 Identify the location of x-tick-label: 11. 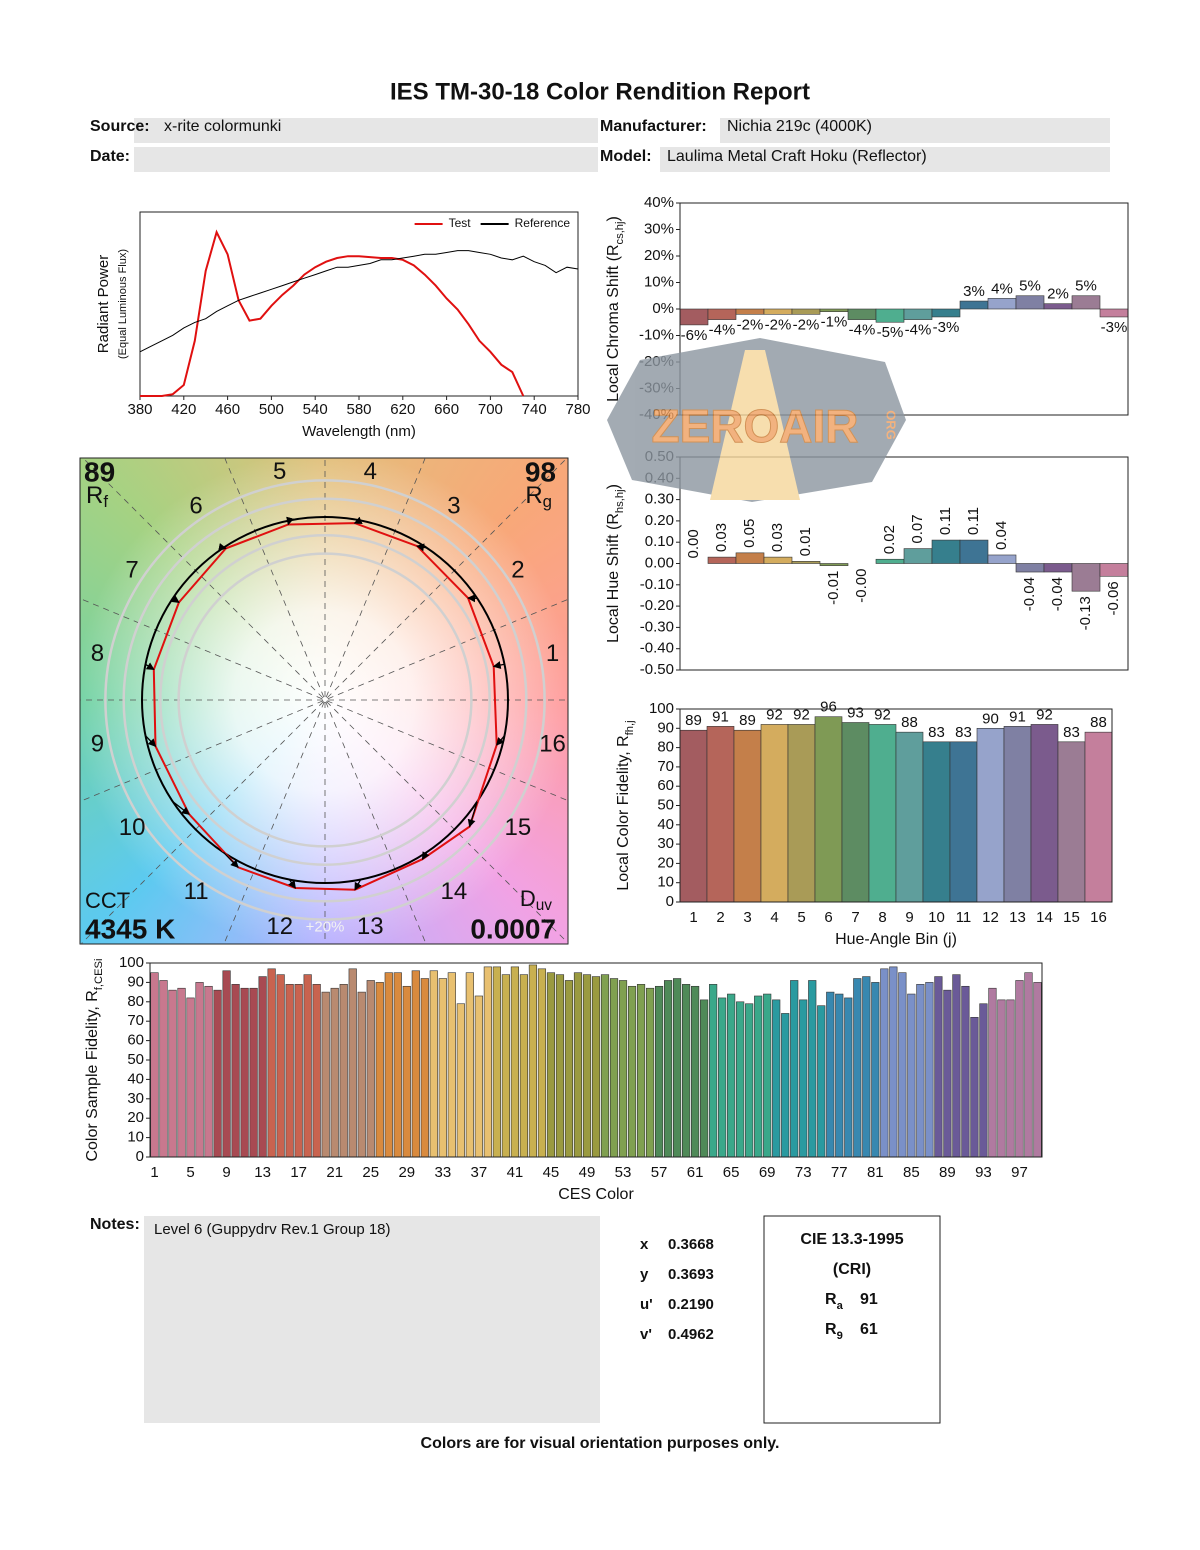
(964, 917).